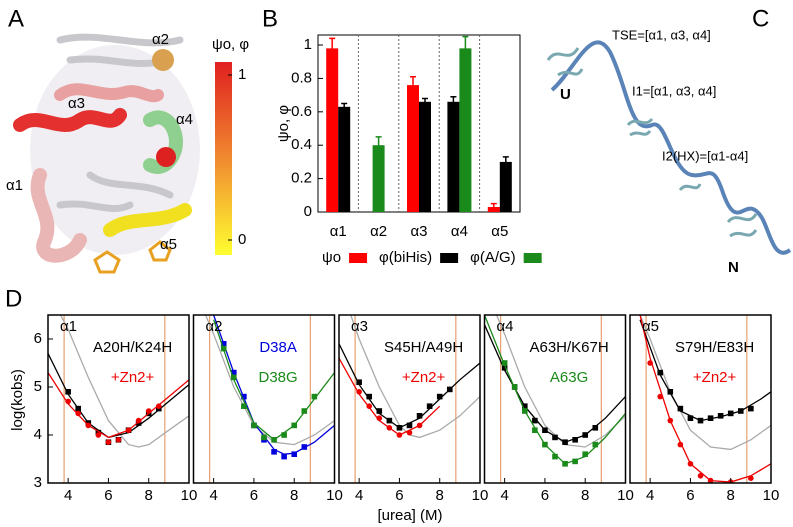 The height and width of the screenshot is (527, 793). Describe the element at coordinates (214, 326) in the screenshot. I see `chart-title: α2` at that location.